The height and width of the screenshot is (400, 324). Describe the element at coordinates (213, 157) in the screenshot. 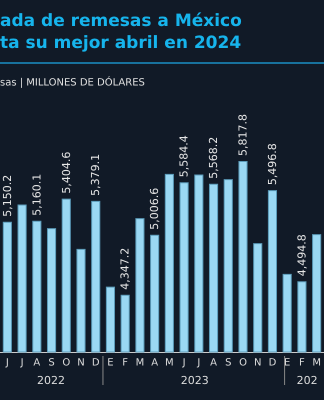

I see `data-label: 5,568.2` at that location.